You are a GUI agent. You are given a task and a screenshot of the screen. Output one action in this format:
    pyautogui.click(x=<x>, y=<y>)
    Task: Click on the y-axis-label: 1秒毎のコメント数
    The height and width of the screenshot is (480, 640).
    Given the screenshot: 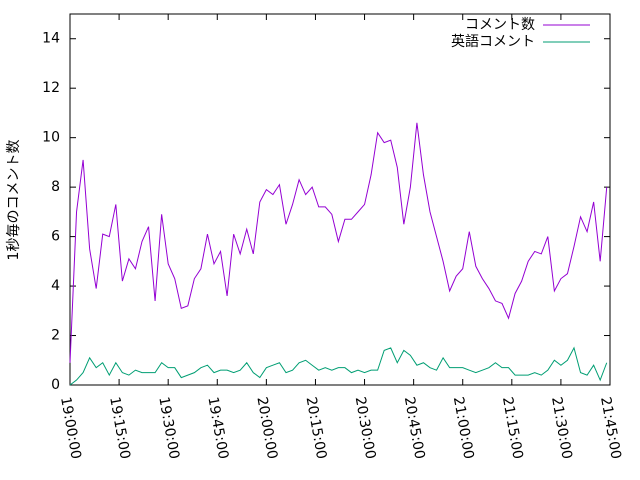 What is the action you would take?
    pyautogui.click(x=14, y=200)
    